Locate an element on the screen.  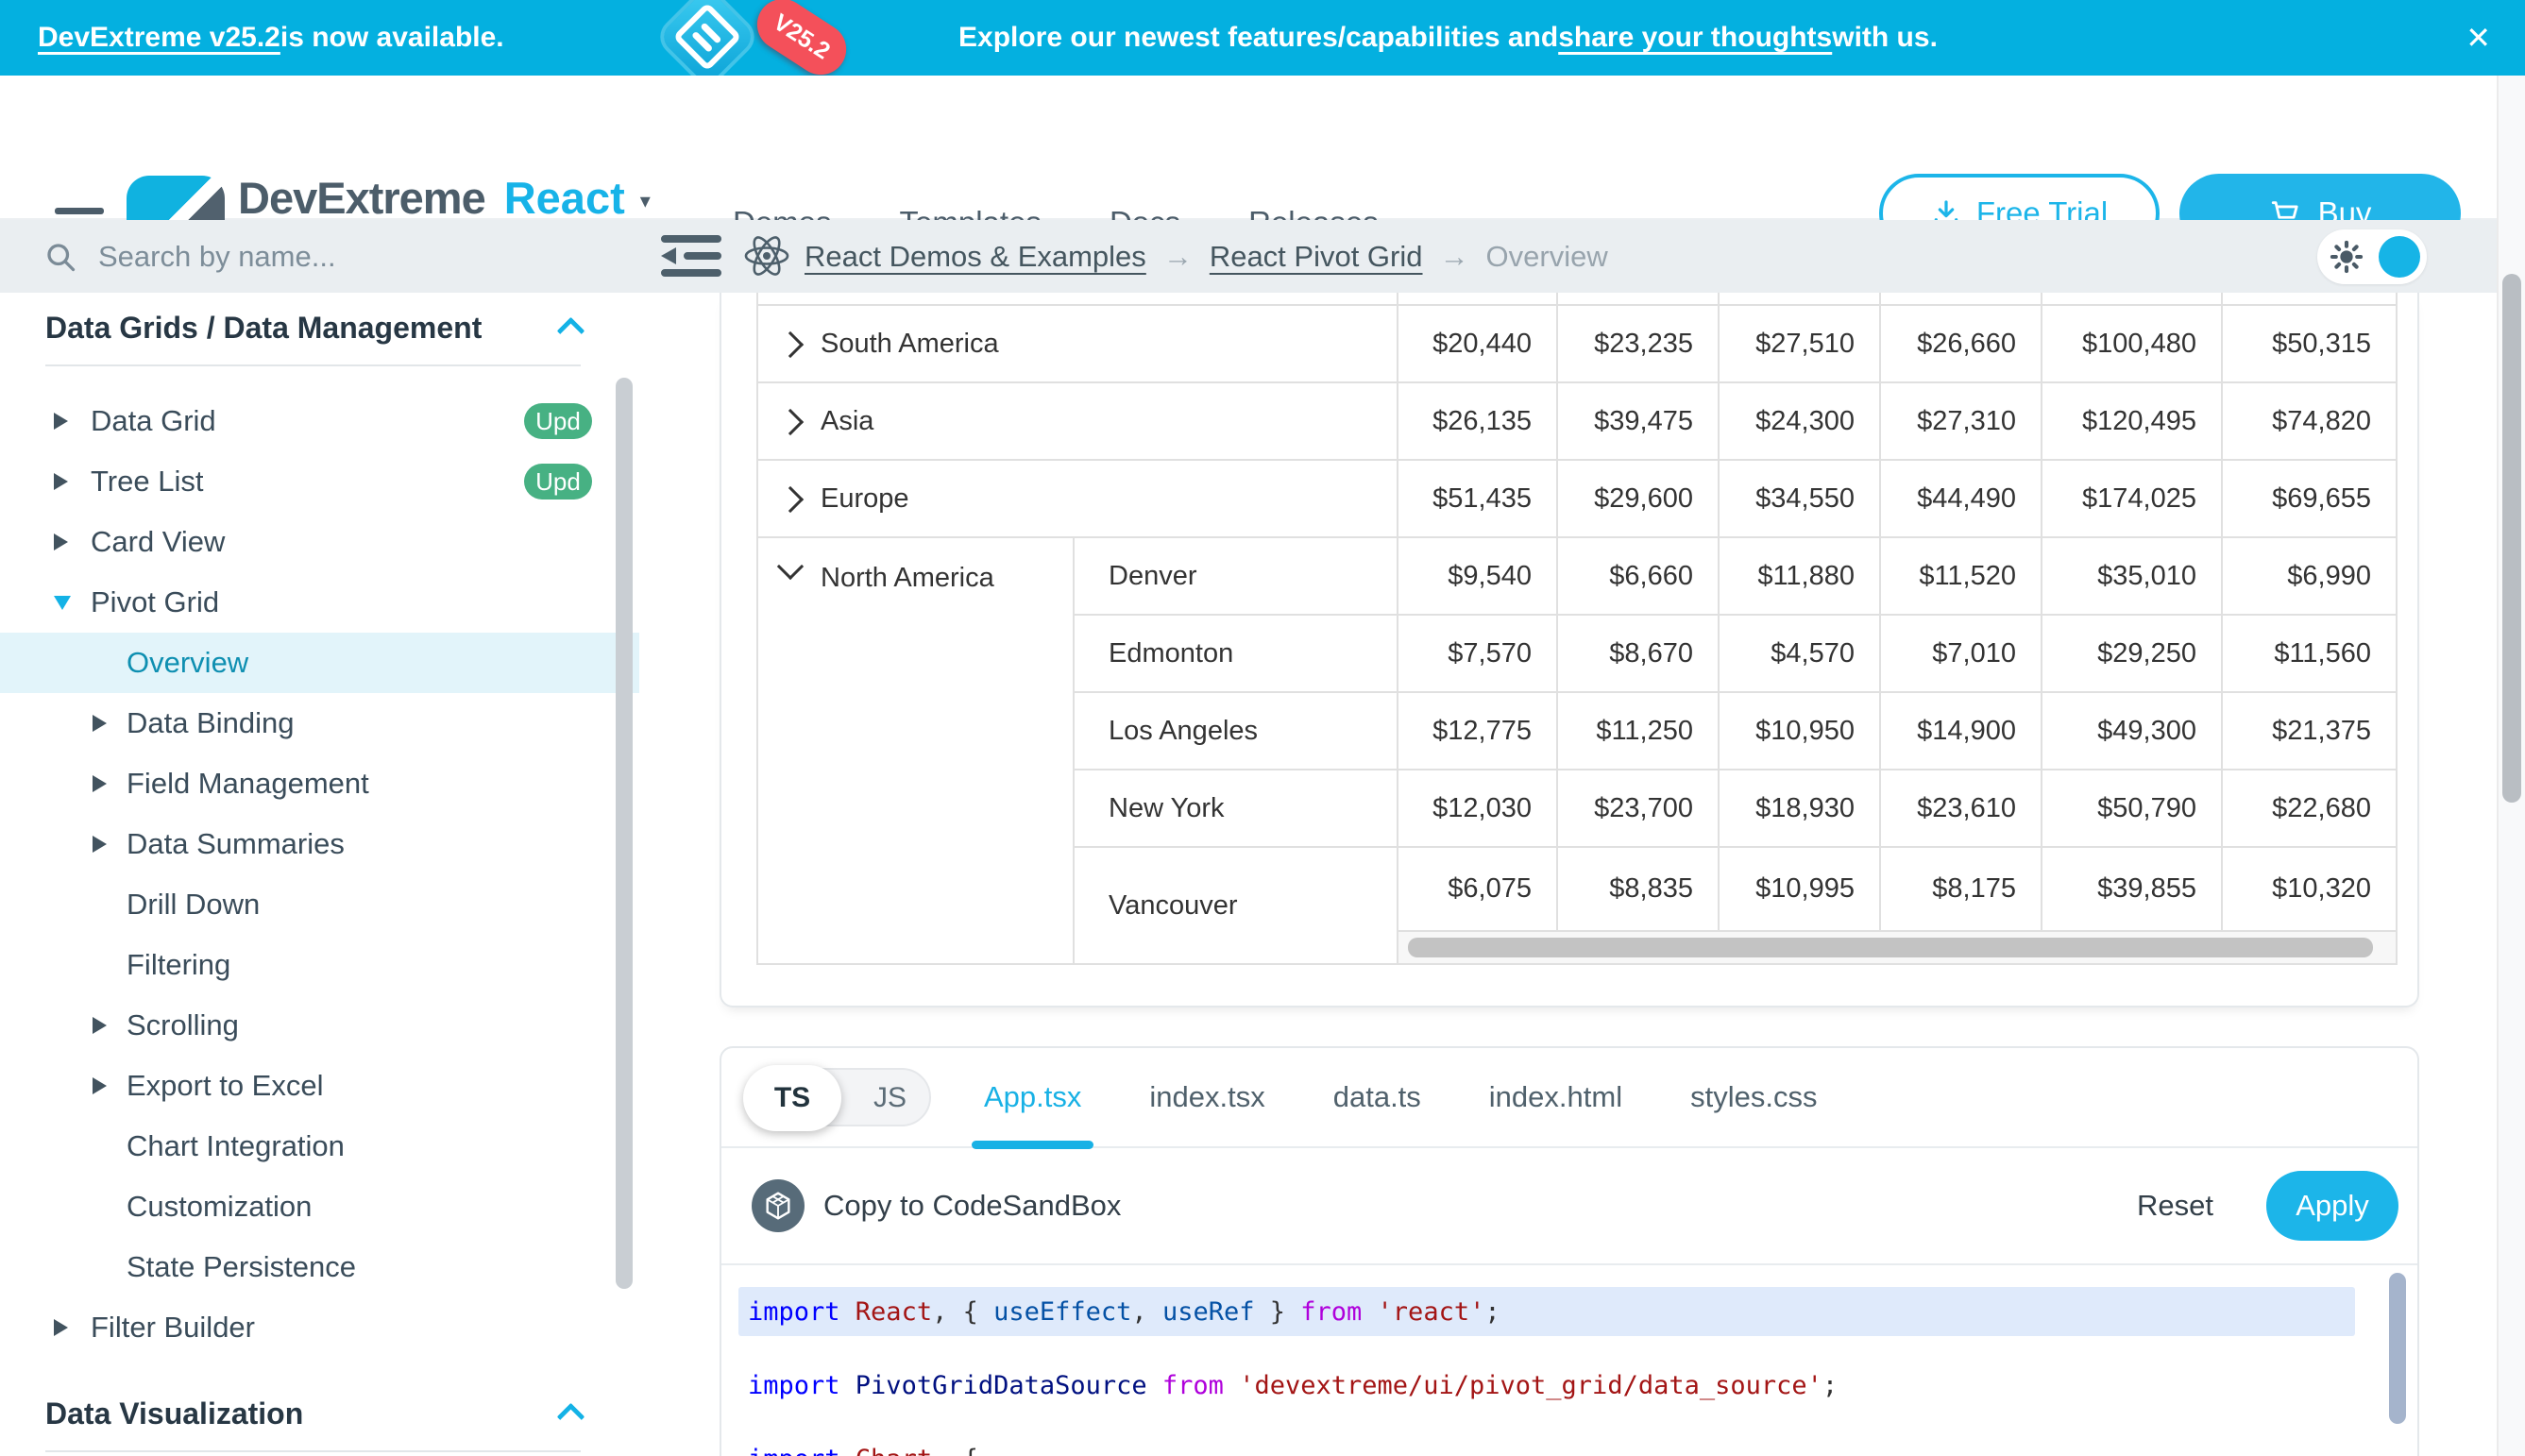
pivot-city-edmonton: Edmonton is located at coordinates (1235, 654).